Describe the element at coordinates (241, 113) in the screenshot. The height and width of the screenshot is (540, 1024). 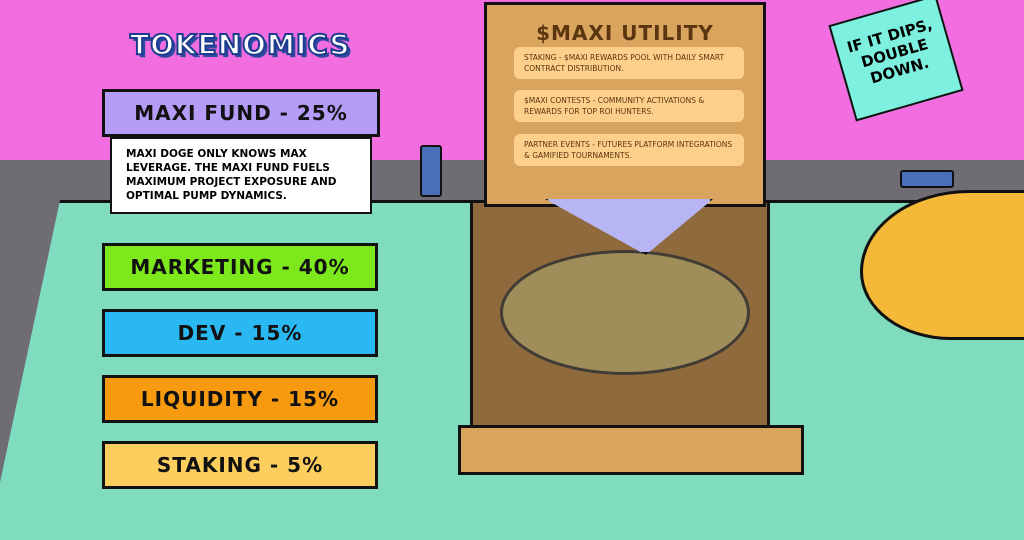
I see `token-card-maxi-fund: MAXI FUND - 25%` at that location.